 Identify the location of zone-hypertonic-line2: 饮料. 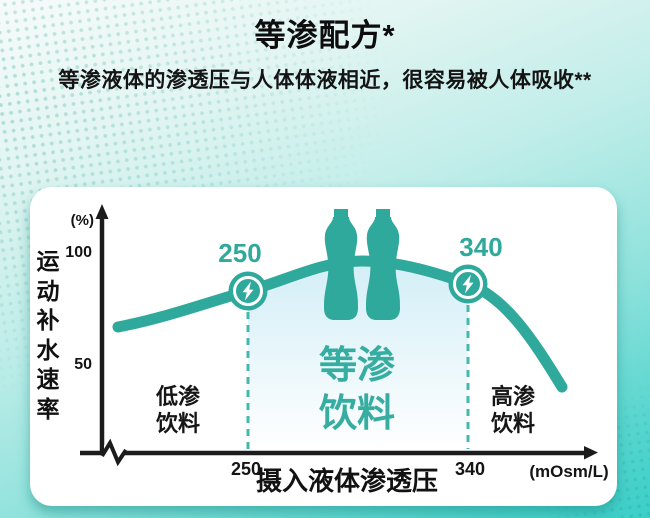
(512, 423).